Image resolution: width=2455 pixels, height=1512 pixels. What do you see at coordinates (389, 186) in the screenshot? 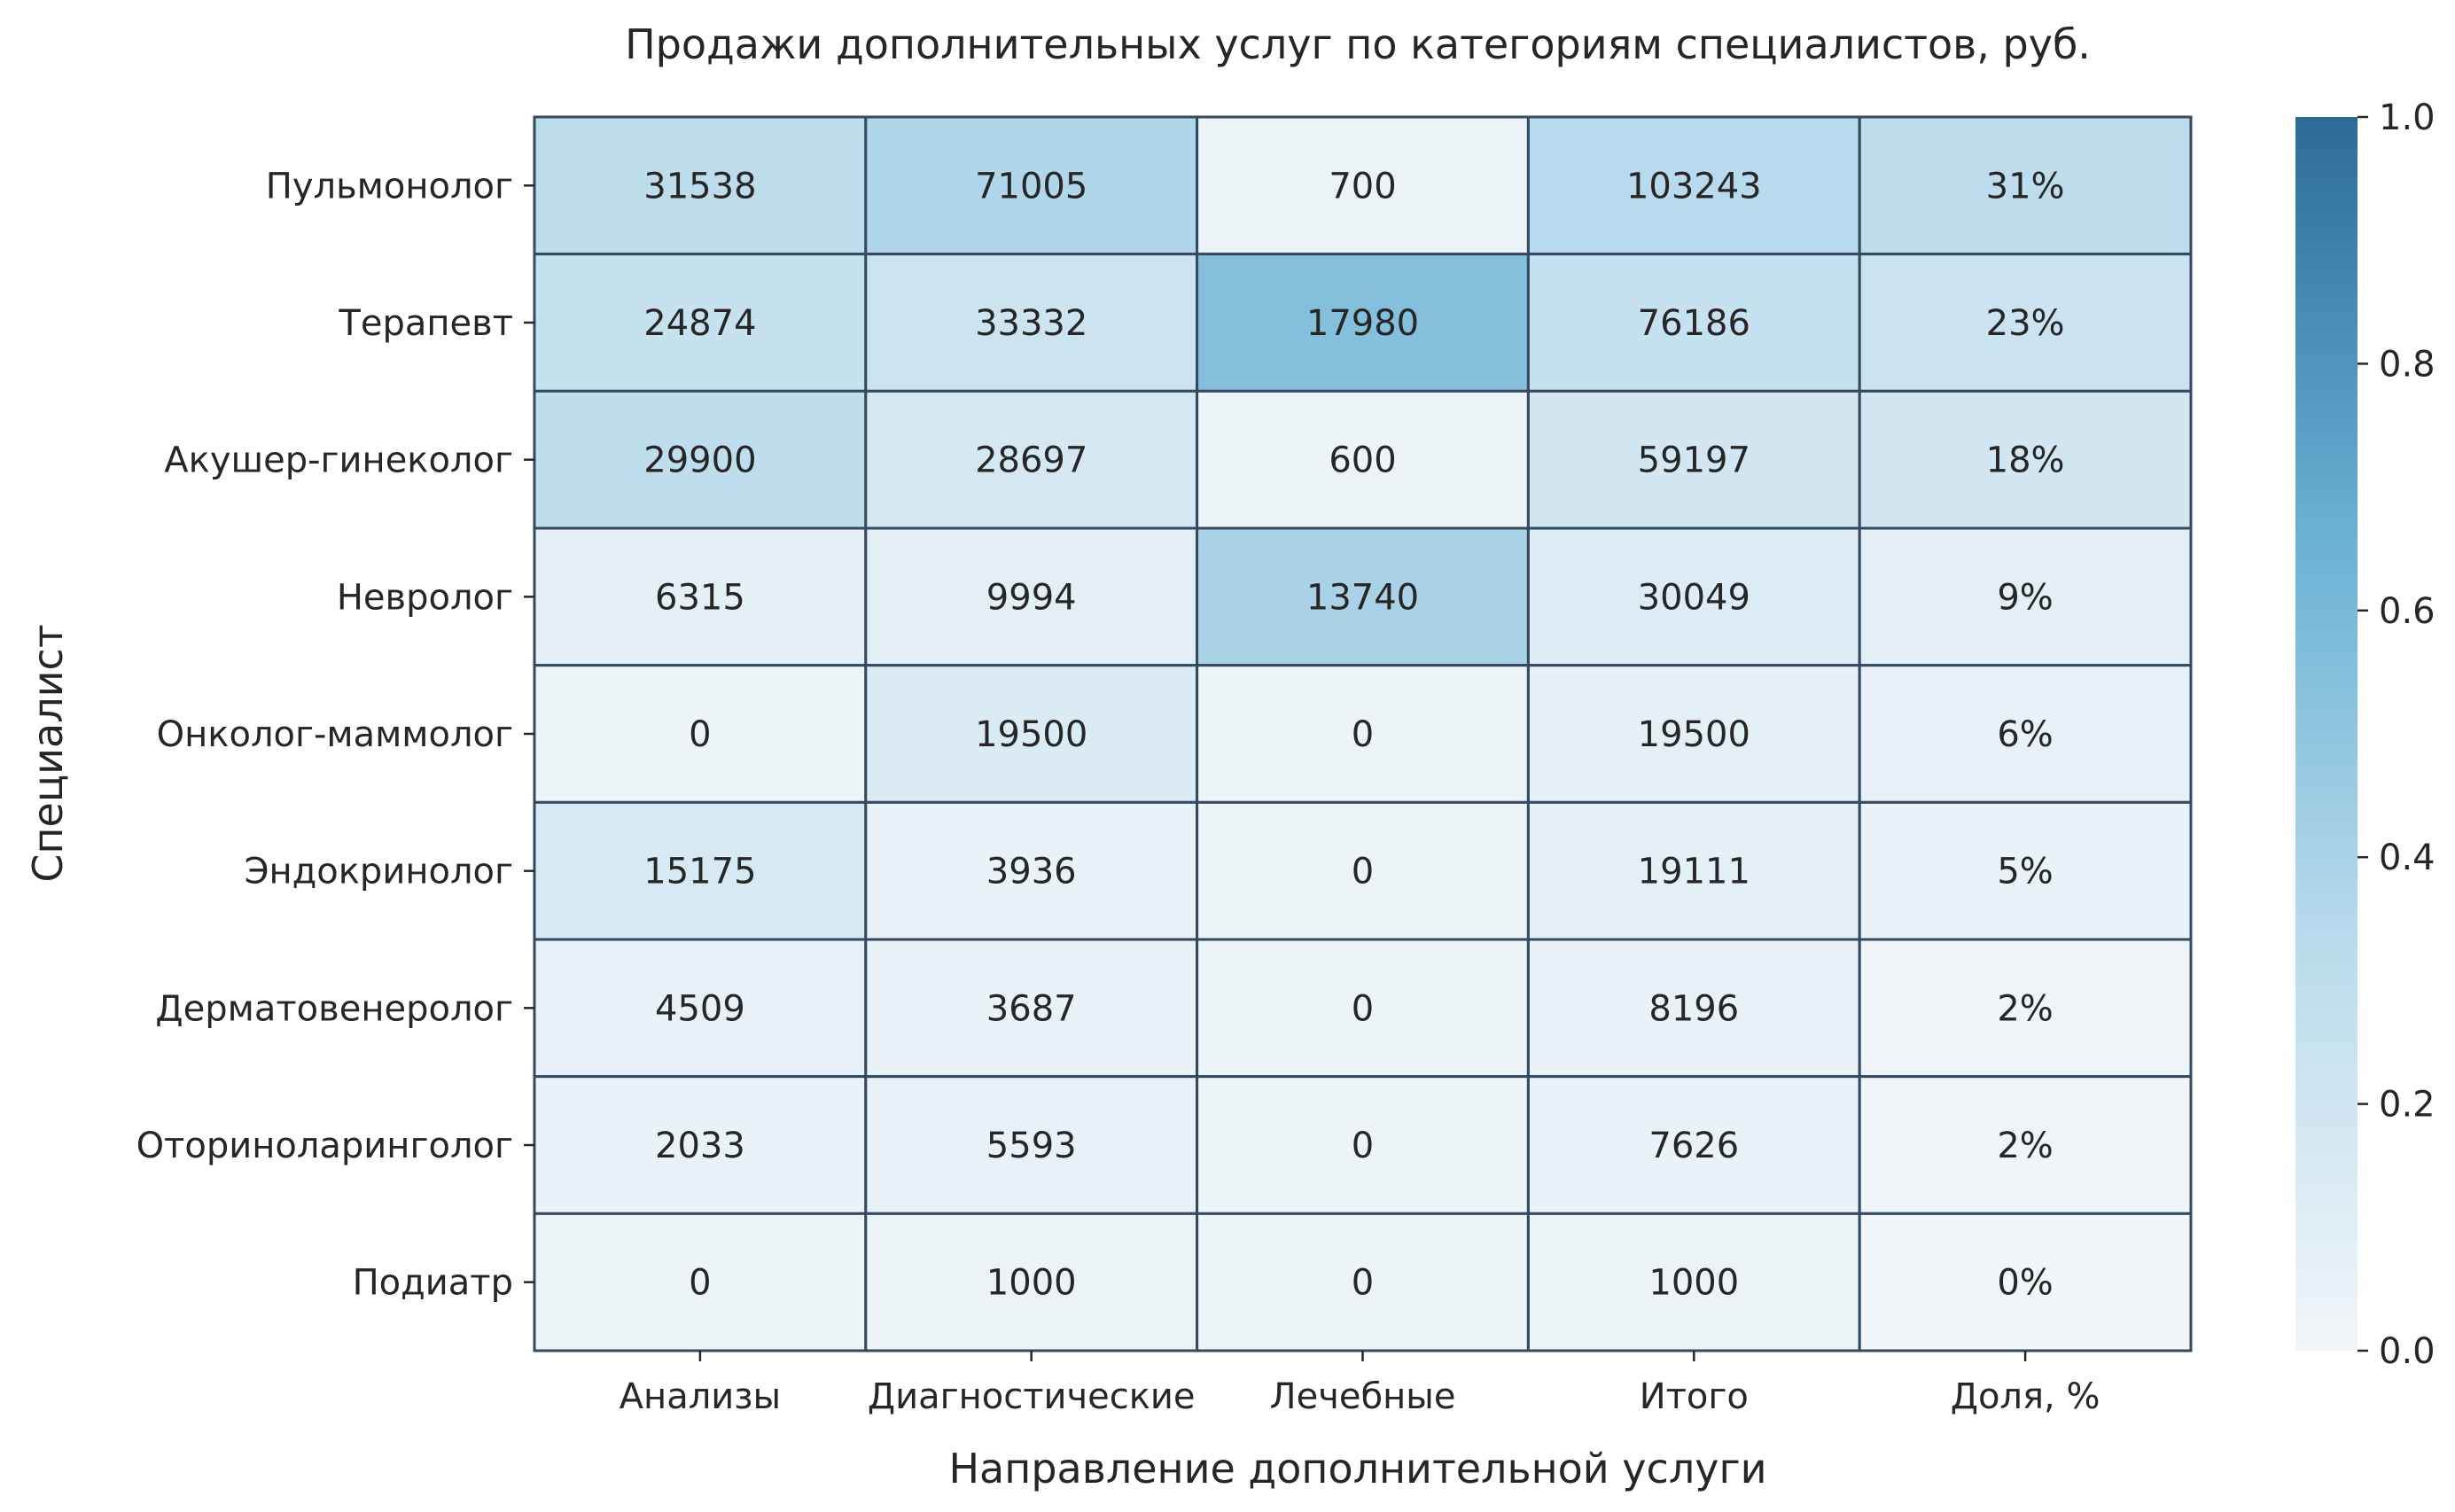
I see `y-tick-label: Пульмонолог` at bounding box center [389, 186].